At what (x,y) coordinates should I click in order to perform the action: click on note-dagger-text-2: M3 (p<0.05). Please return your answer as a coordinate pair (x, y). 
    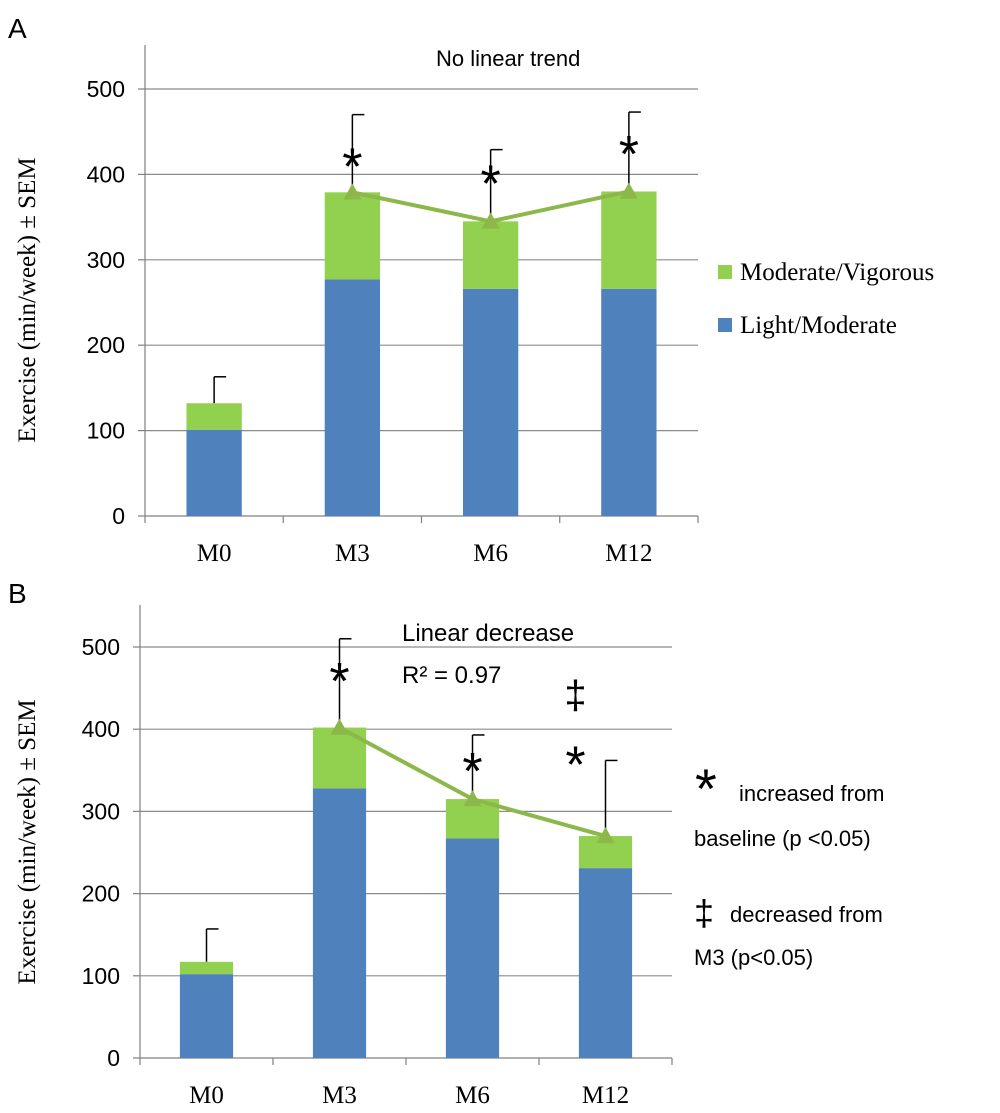
    Looking at the image, I should click on (753, 957).